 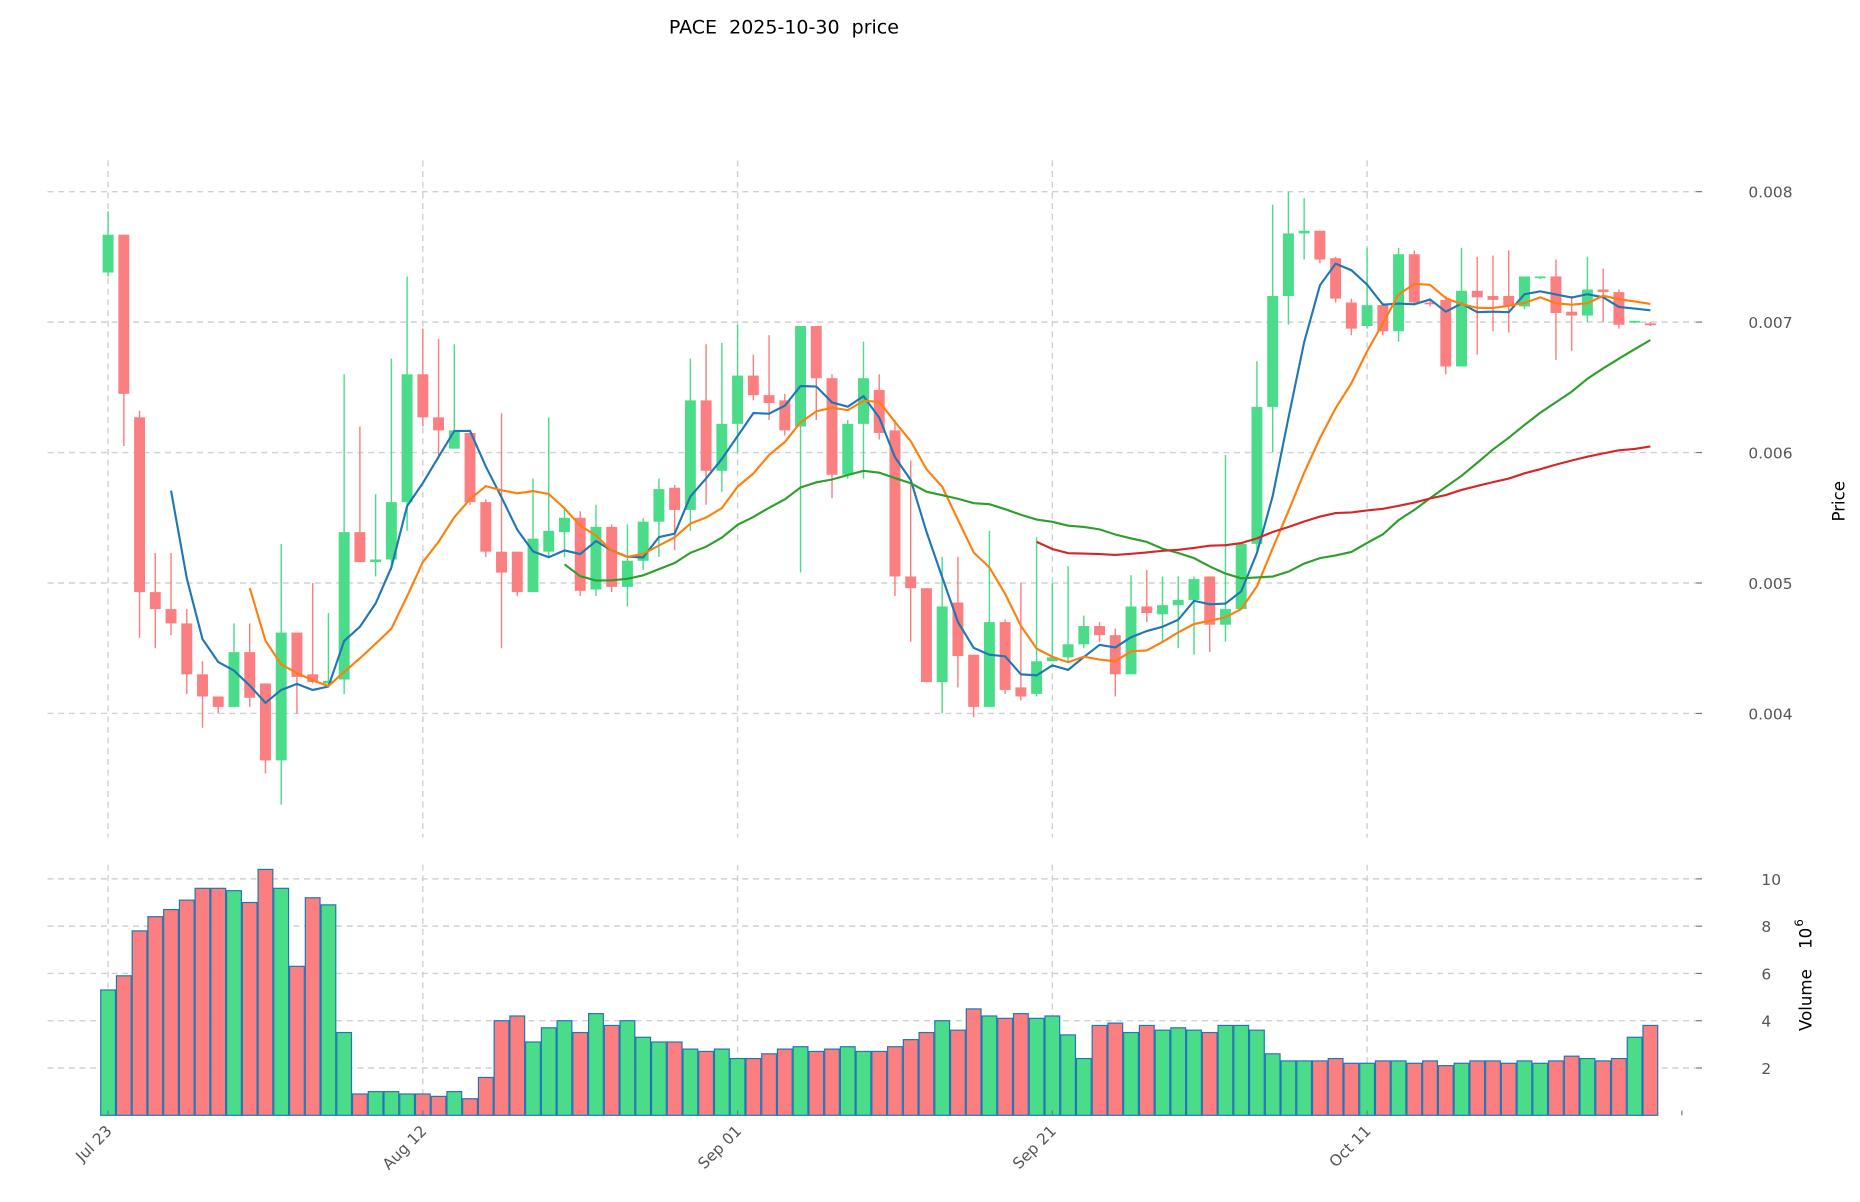 I want to click on volume-tick-label: 2, so click(x=1766, y=1069).